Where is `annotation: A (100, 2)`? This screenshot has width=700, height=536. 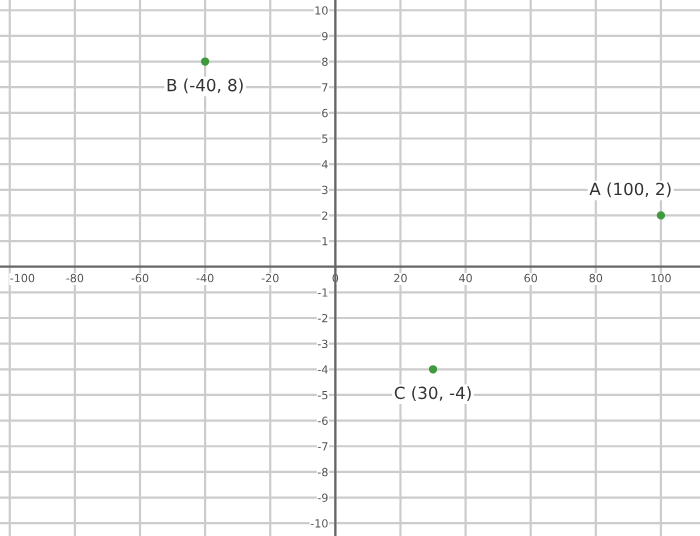 annotation: A (100, 2) is located at coordinates (630, 190).